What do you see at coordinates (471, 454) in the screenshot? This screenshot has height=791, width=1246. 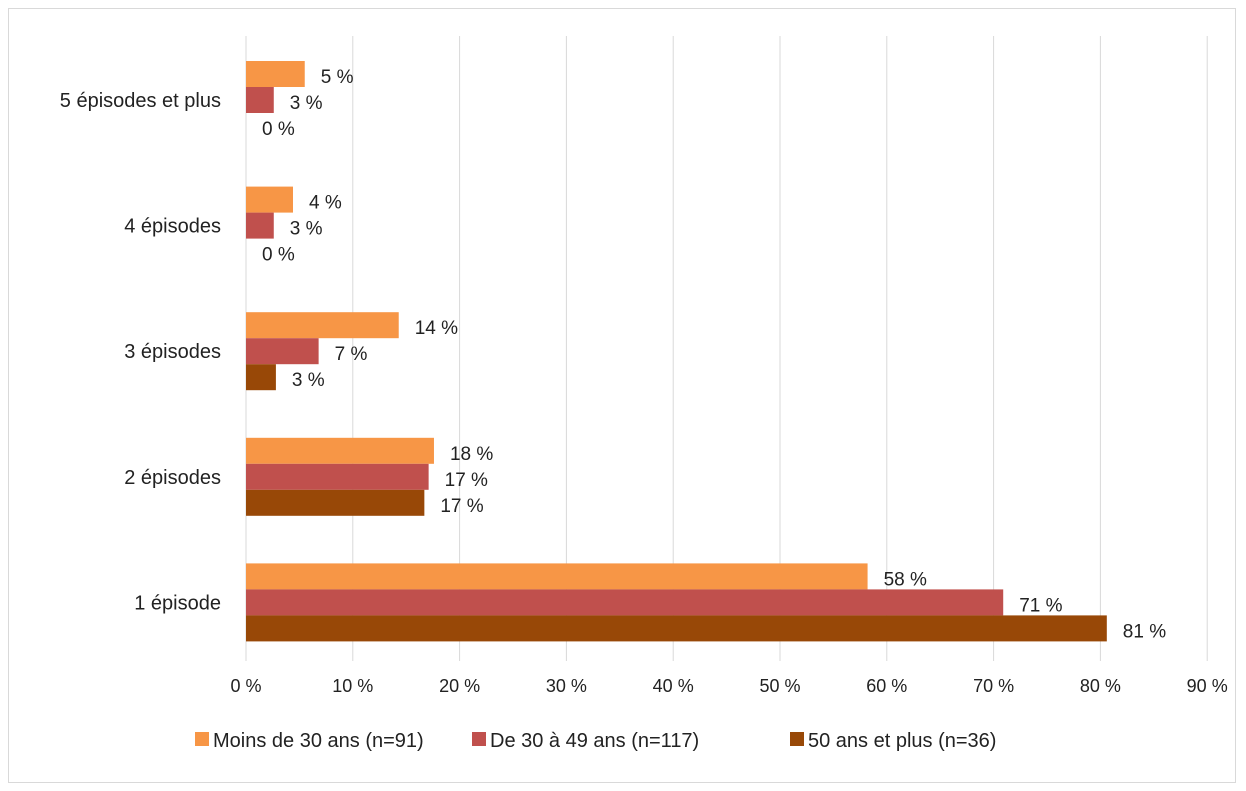 I see `data-label: 18 %` at bounding box center [471, 454].